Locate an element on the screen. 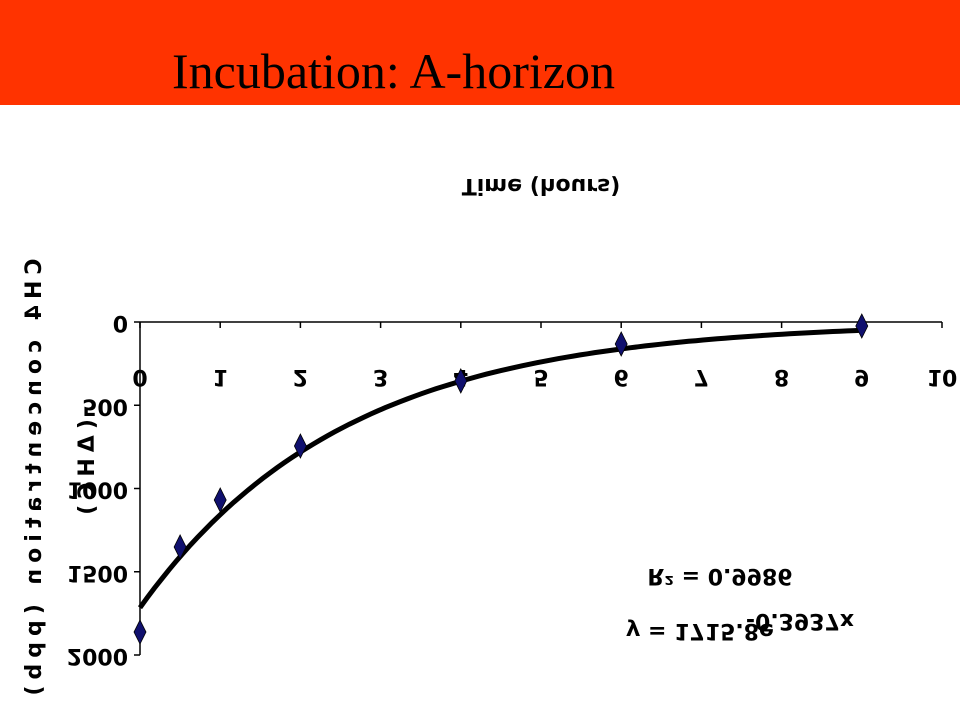 This screenshot has width=960, height=720. x-tick-label: 7 is located at coordinates (701, 376).